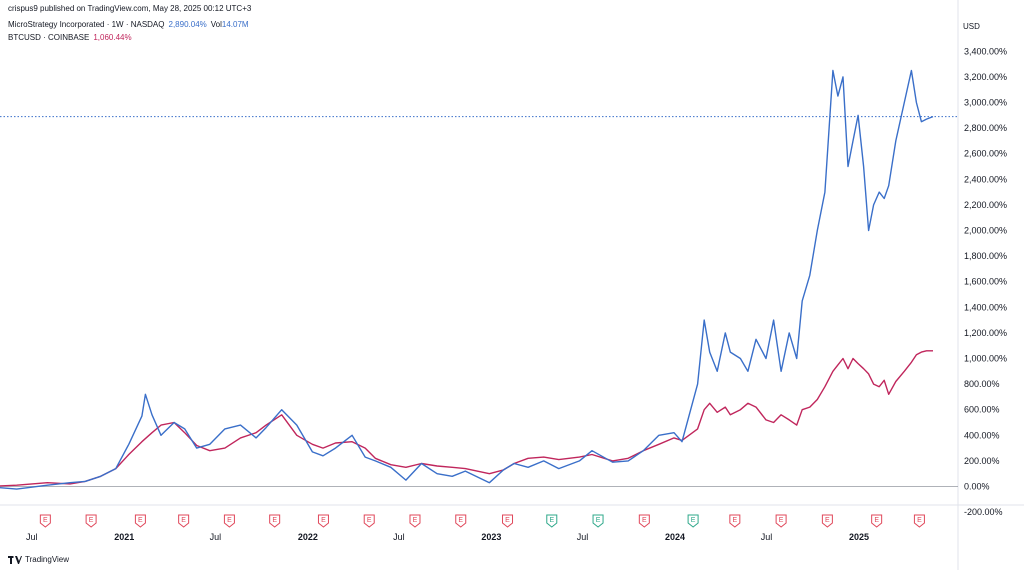  What do you see at coordinates (983, 512) in the screenshot?
I see `y-tick-label: -200.00%` at bounding box center [983, 512].